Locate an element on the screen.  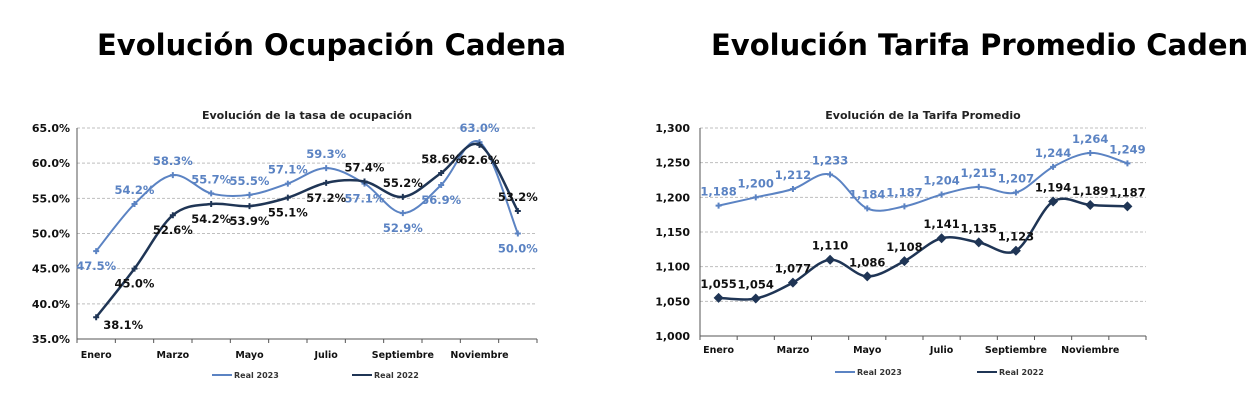
data-label: 54.2% is located at coordinates (211, 219).